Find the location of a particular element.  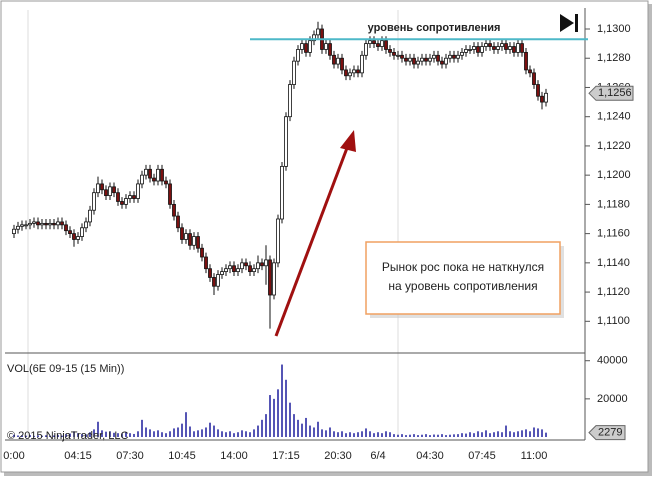

x-tick-label: 20:30 is located at coordinates (338, 456).